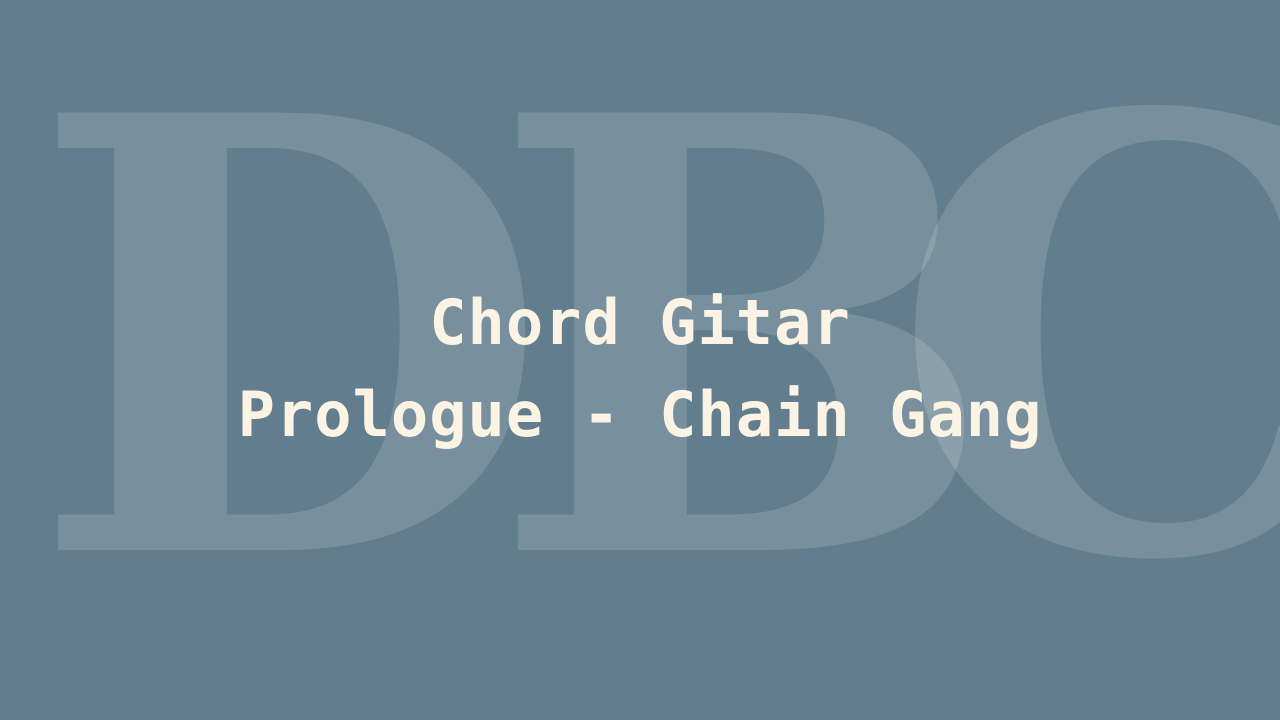  What do you see at coordinates (640, 414) in the screenshot?
I see `title-line-2: Prologue - Chain Gang` at bounding box center [640, 414].